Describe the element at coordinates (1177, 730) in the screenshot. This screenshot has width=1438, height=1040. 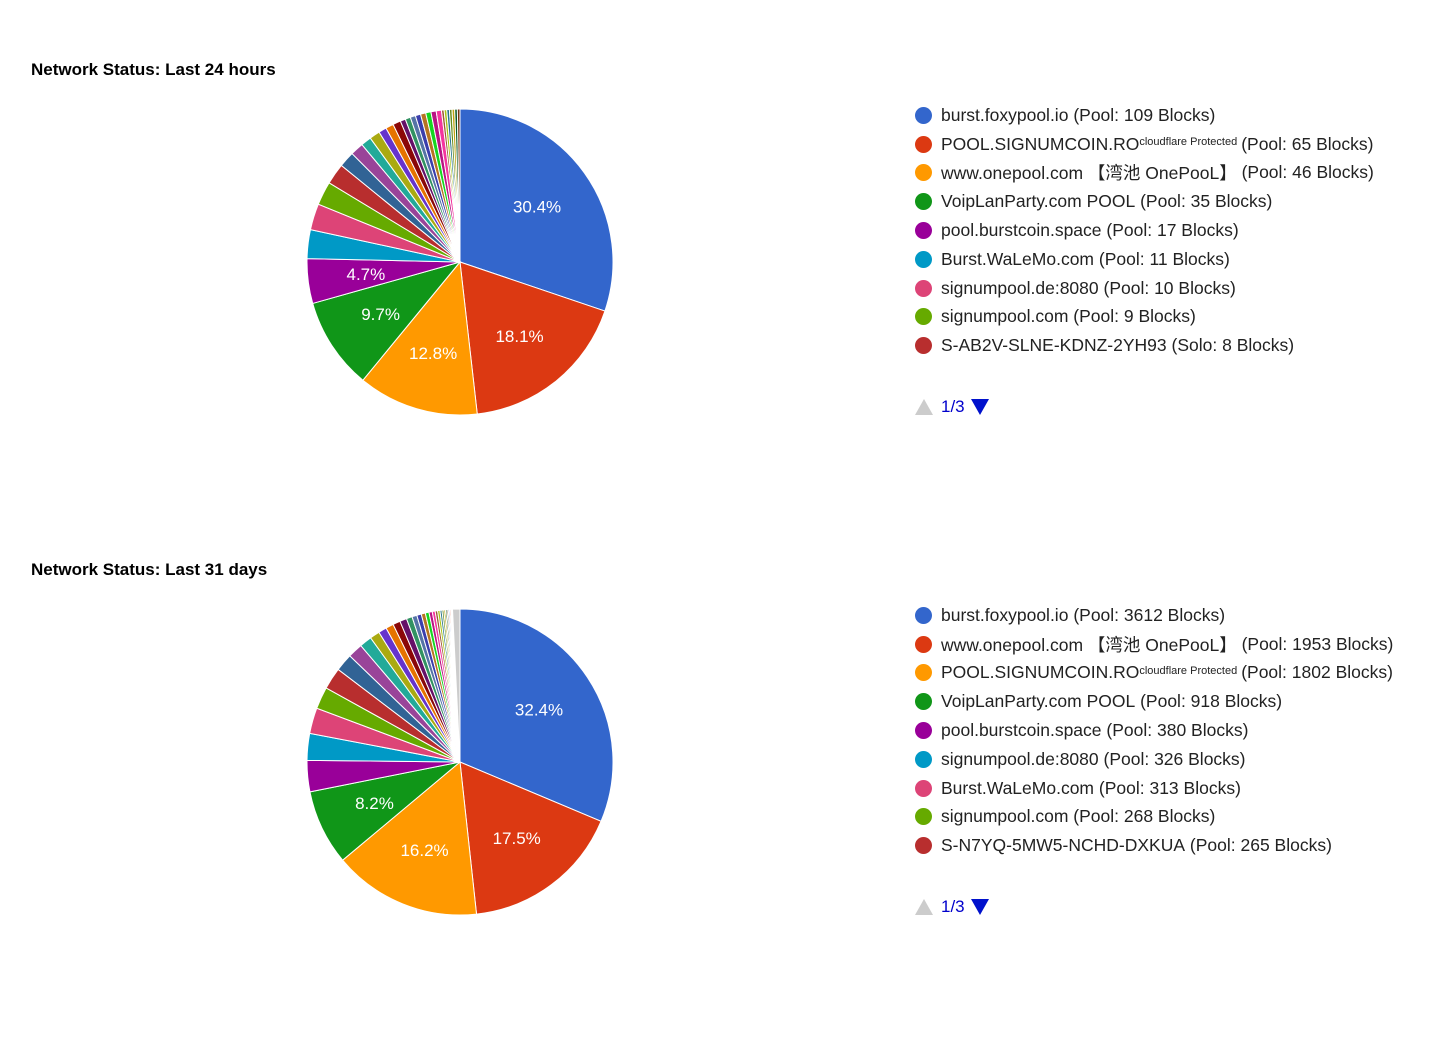
I see `legend-count: (Pool: 380 Blocks)` at that location.